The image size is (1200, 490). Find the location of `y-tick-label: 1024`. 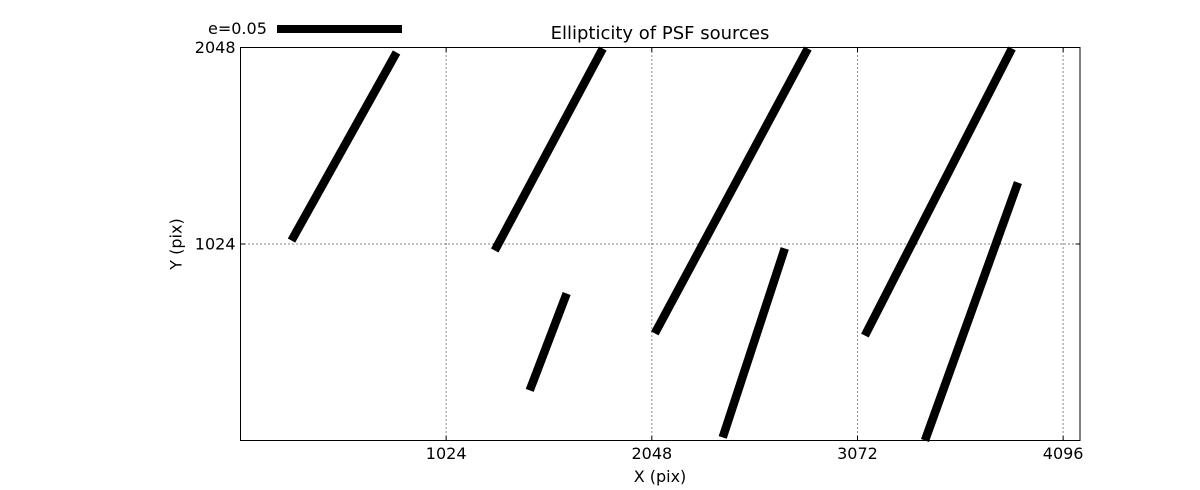

y-tick-label: 1024 is located at coordinates (215, 244).